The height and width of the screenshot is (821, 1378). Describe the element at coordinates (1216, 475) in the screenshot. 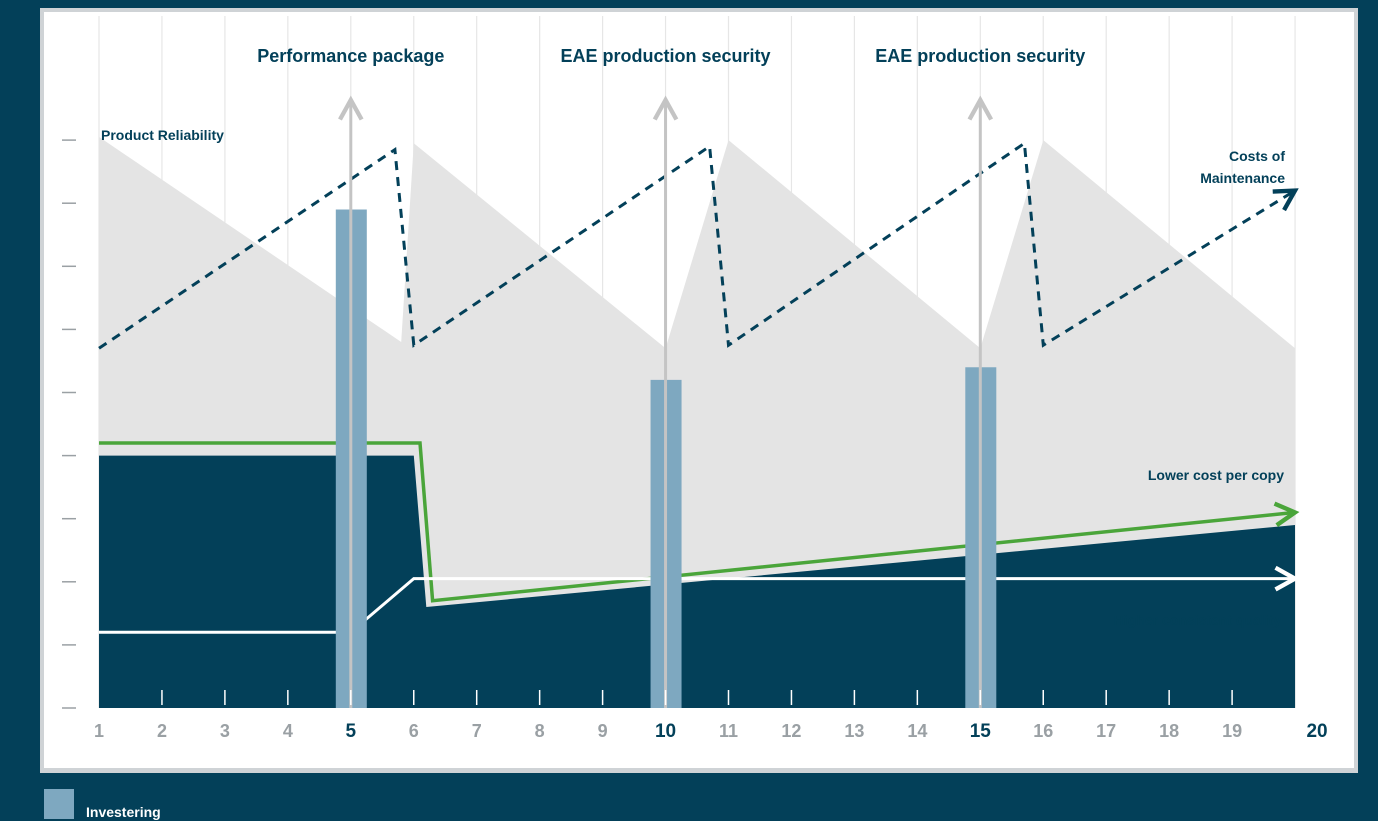

I see `lower-cost-label: Lower cost per copy` at that location.